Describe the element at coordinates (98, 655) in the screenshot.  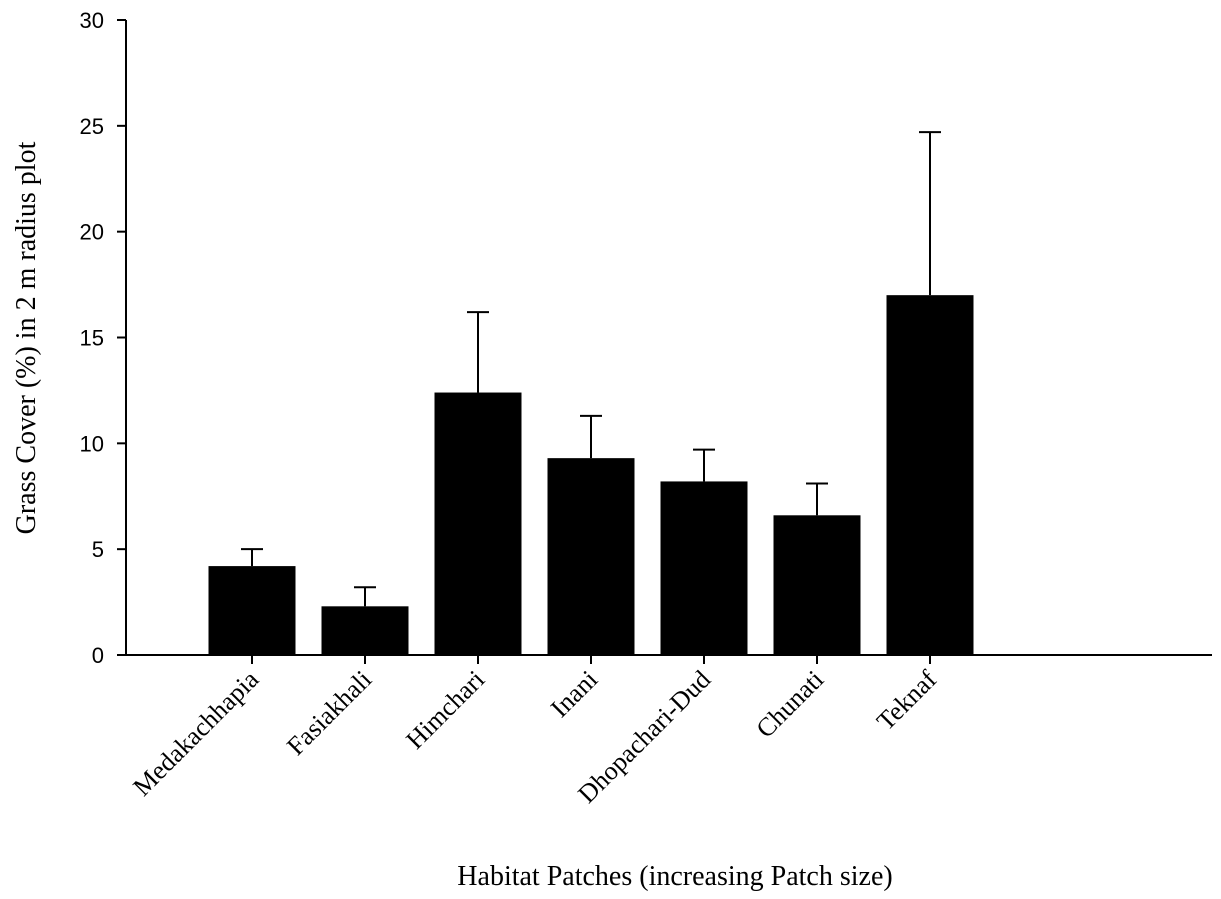
I see `y-tick-label: 0` at that location.